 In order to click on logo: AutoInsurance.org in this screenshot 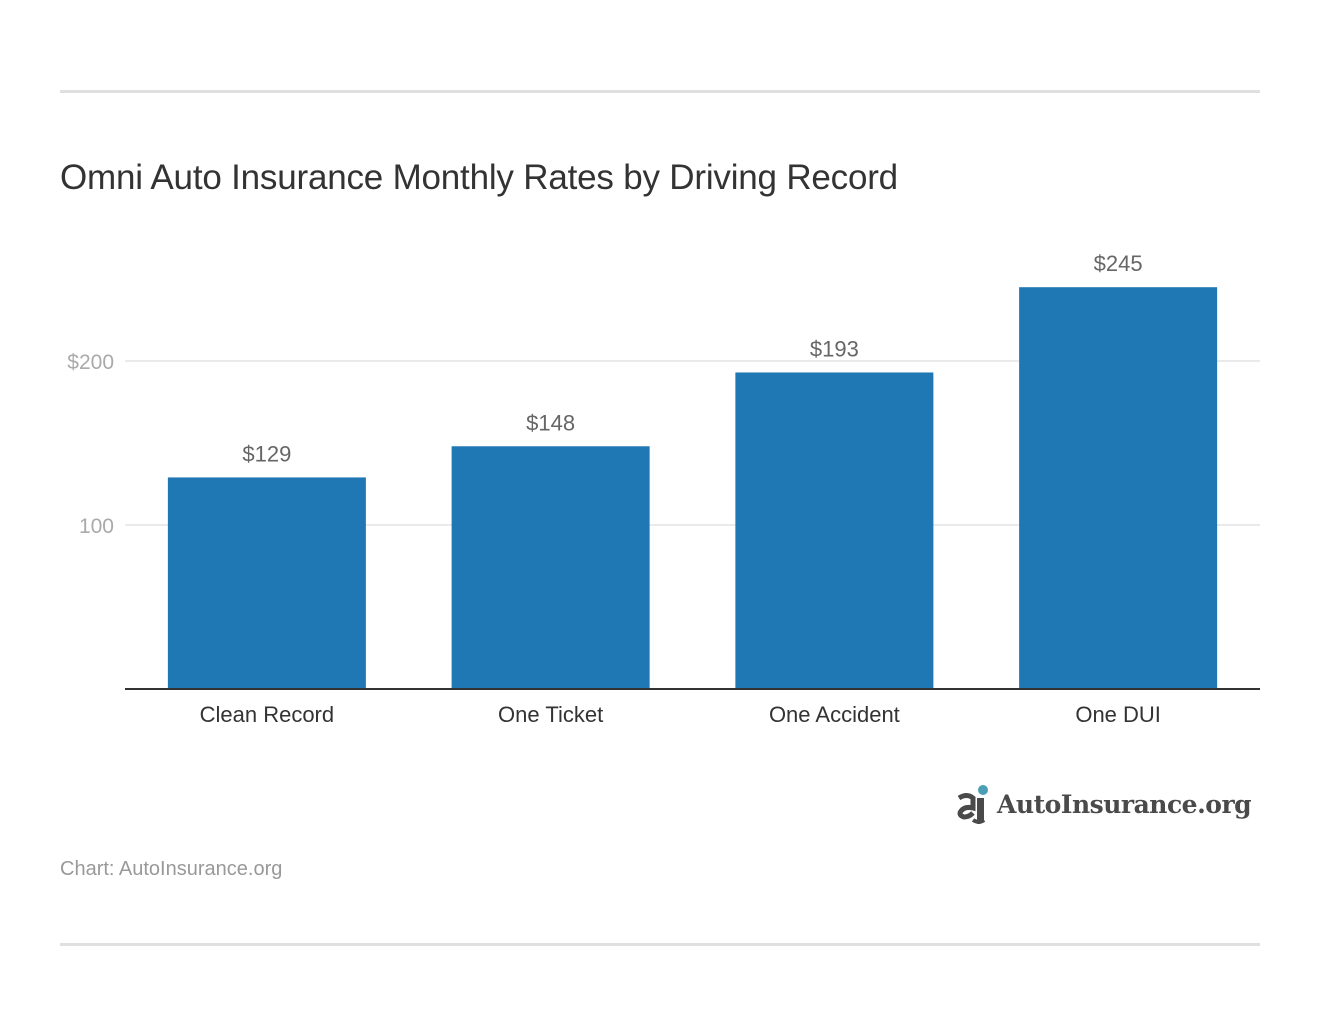, I will do `click(1103, 804)`.